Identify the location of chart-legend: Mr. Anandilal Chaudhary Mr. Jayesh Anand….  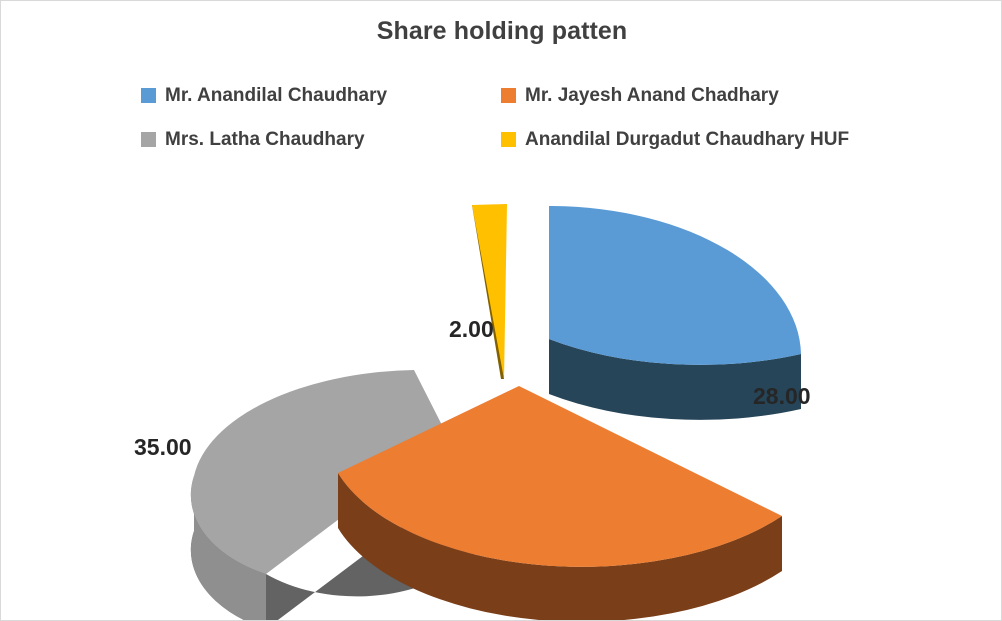
(511, 117).